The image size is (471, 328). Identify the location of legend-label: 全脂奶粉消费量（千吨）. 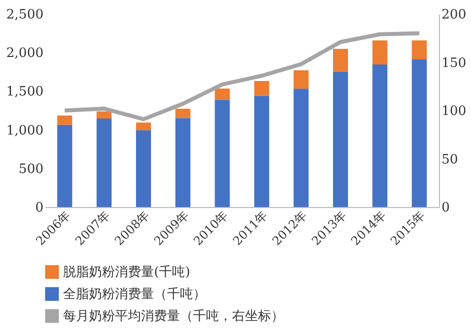
(134, 294).